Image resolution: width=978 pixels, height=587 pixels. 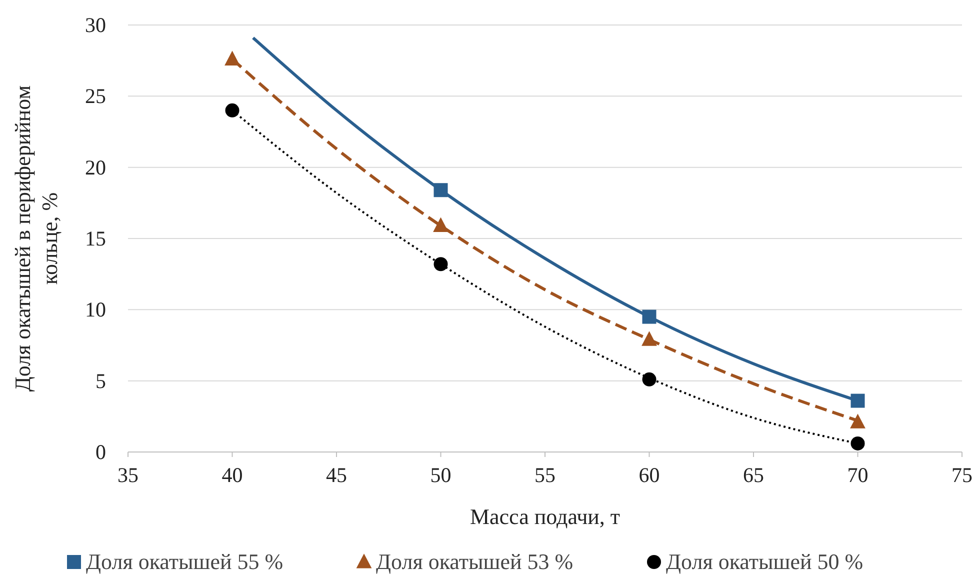 What do you see at coordinates (185, 561) in the screenshot?
I see `legend-label: Доля окатышей 55 %` at bounding box center [185, 561].